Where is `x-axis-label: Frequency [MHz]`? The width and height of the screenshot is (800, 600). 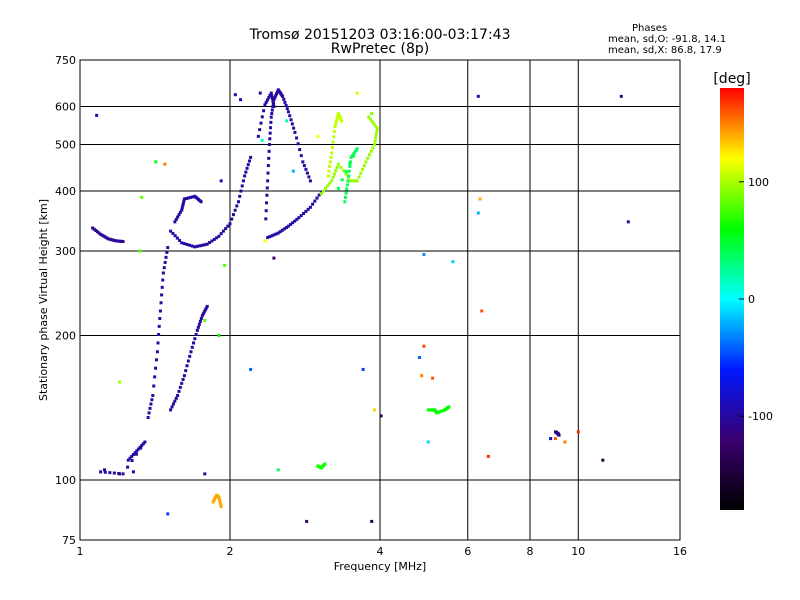
x-axis-label: Frequency [MHz] is located at coordinates (380, 566).